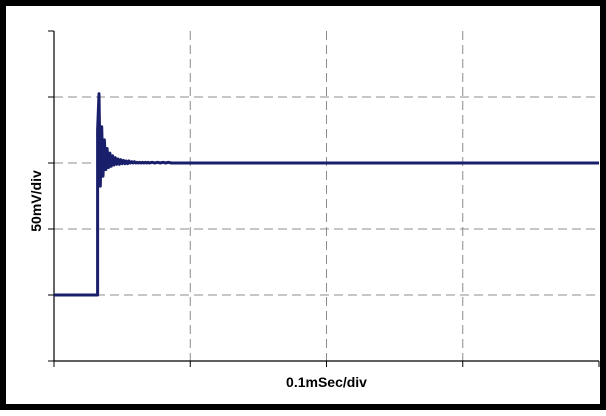 This screenshot has width=606, height=416. Describe the element at coordinates (326, 382) in the screenshot. I see `x-axis-title: 0.1mSec/div` at that location.